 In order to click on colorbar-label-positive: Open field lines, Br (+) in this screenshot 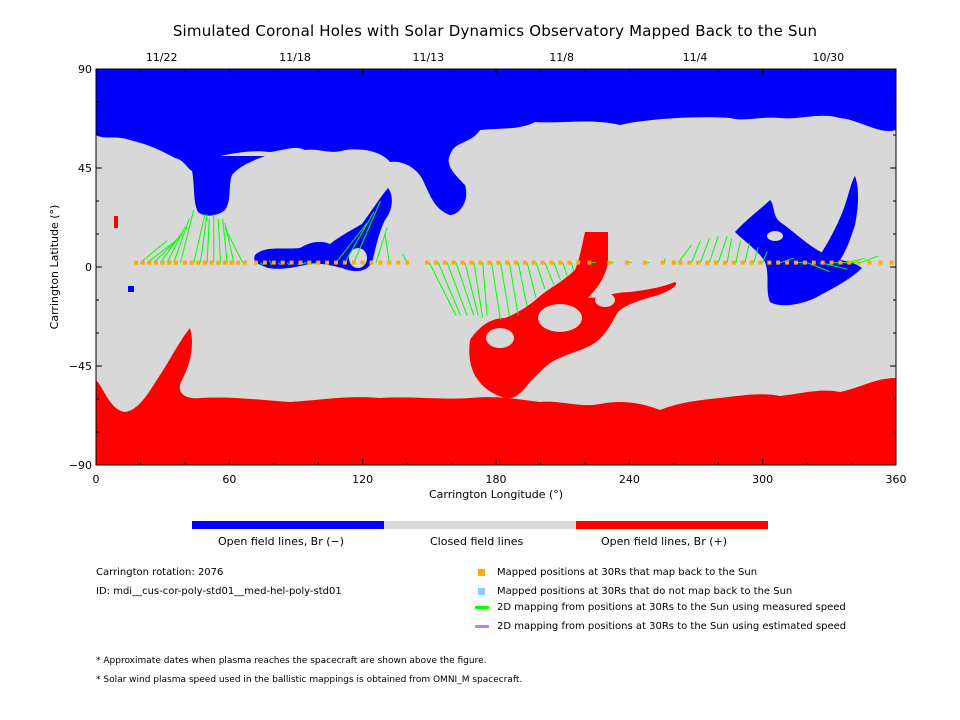, I will do `click(664, 541)`.